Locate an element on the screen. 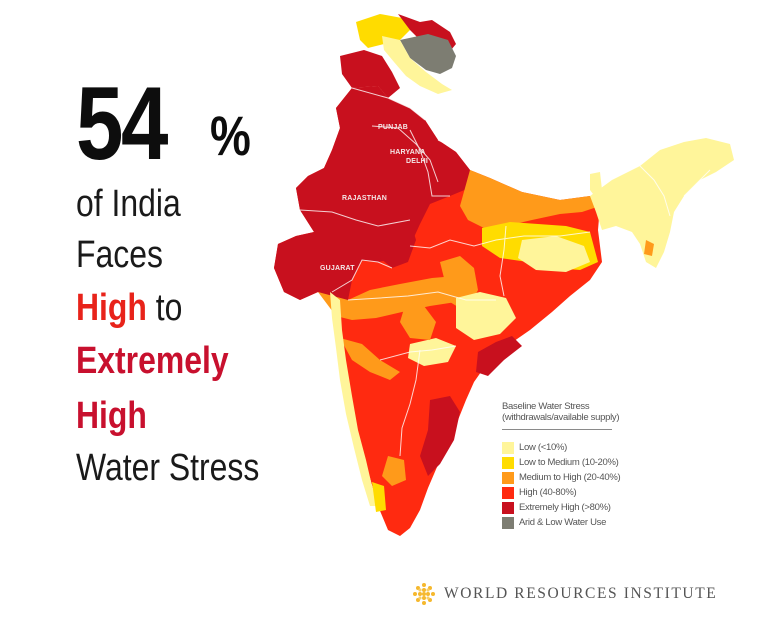 The width and height of the screenshot is (768, 624). legend-item-extremely-high: Extremely High (>80%) is located at coordinates (572, 507).